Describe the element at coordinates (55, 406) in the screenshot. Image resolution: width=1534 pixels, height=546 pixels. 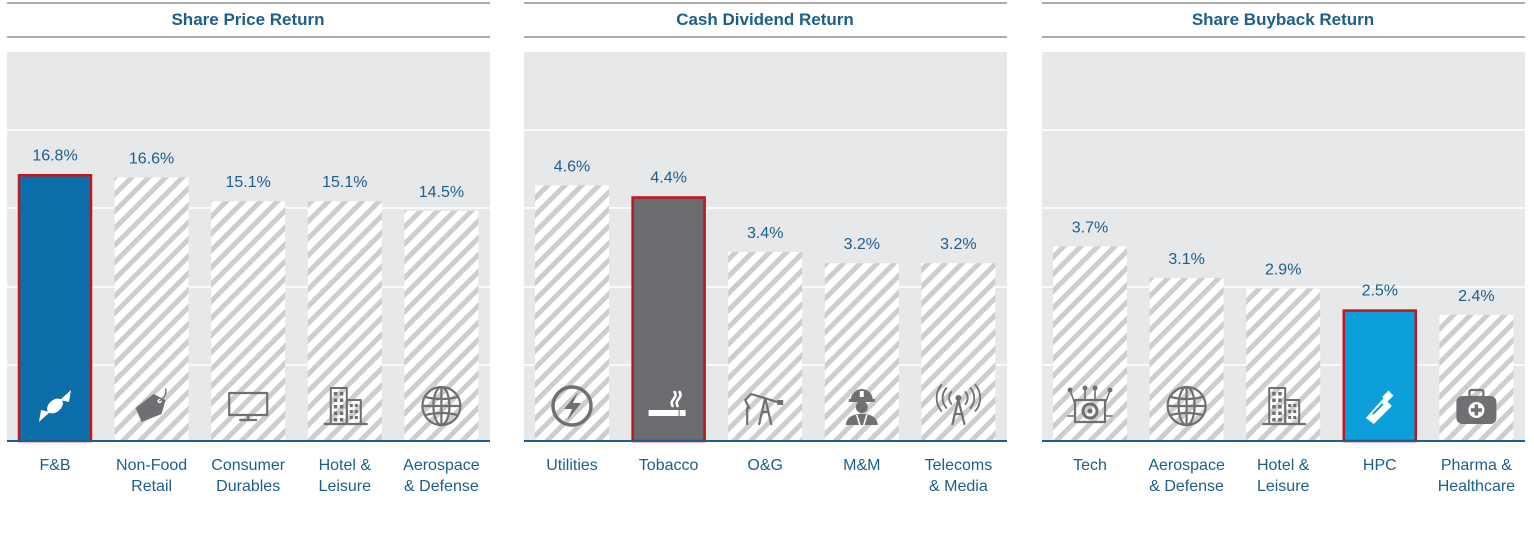
I see `candy-icon` at that location.